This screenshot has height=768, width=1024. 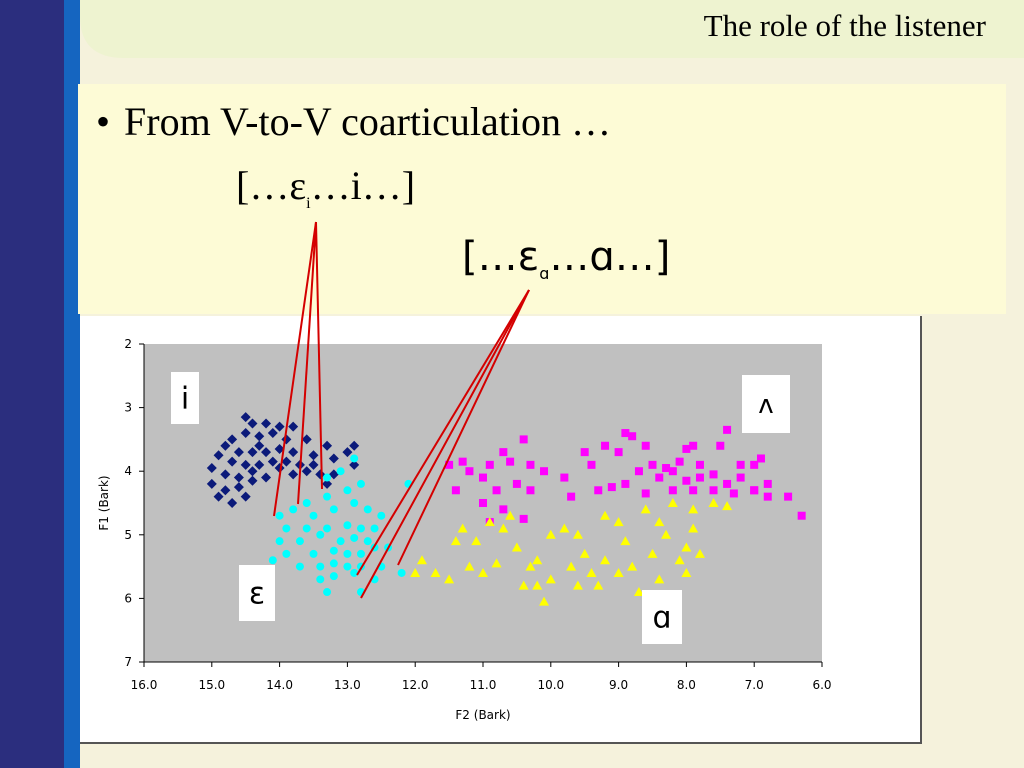 I want to click on y-tick-label: 4, so click(x=128, y=471).